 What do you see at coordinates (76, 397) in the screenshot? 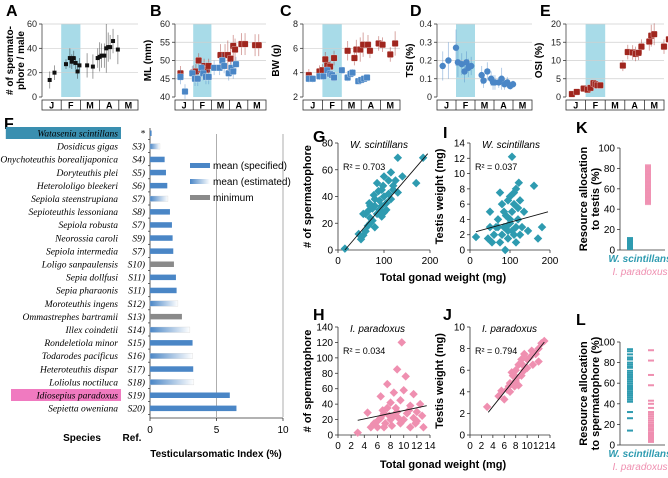
I see `species-name: Idiosepius paradoxus` at bounding box center [76, 397].